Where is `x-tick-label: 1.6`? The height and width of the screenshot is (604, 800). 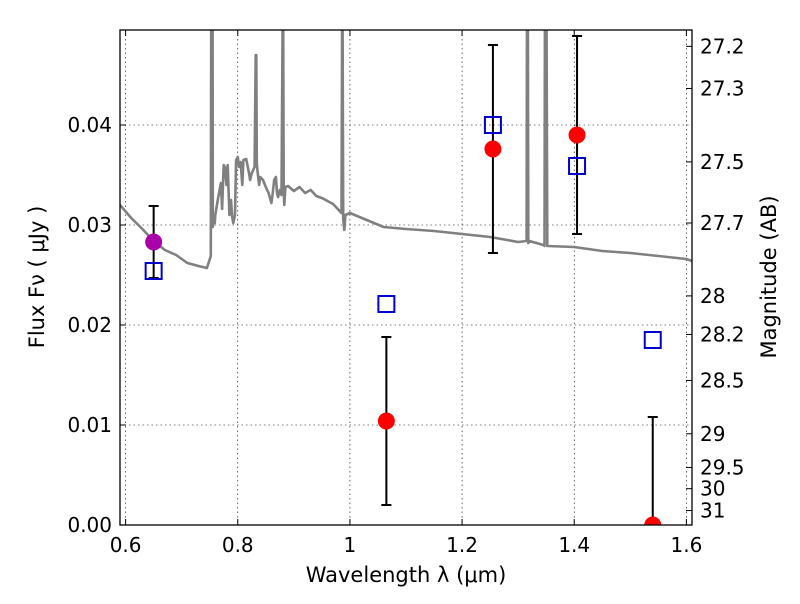 x-tick-label: 1.6 is located at coordinates (686, 545).